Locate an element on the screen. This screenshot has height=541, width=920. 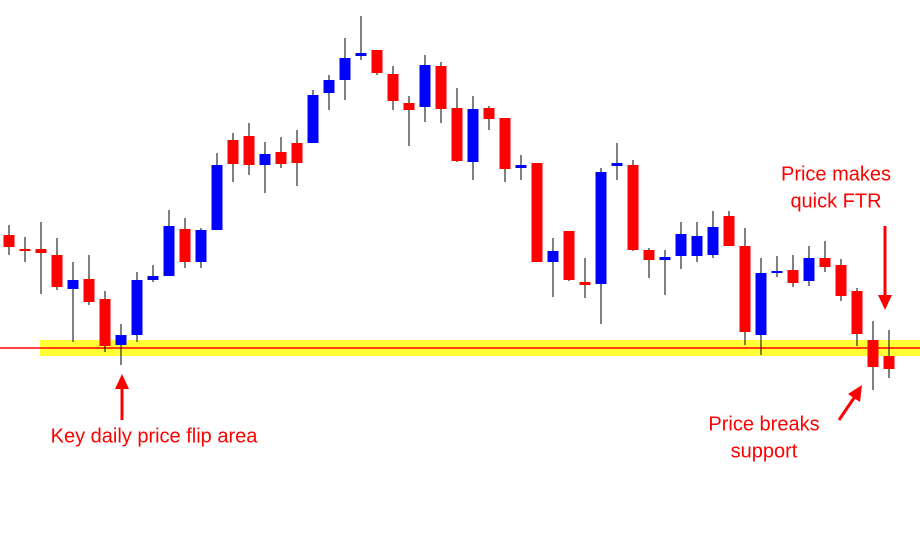
annotation: Key daily price flip area is located at coordinates (155, 436).